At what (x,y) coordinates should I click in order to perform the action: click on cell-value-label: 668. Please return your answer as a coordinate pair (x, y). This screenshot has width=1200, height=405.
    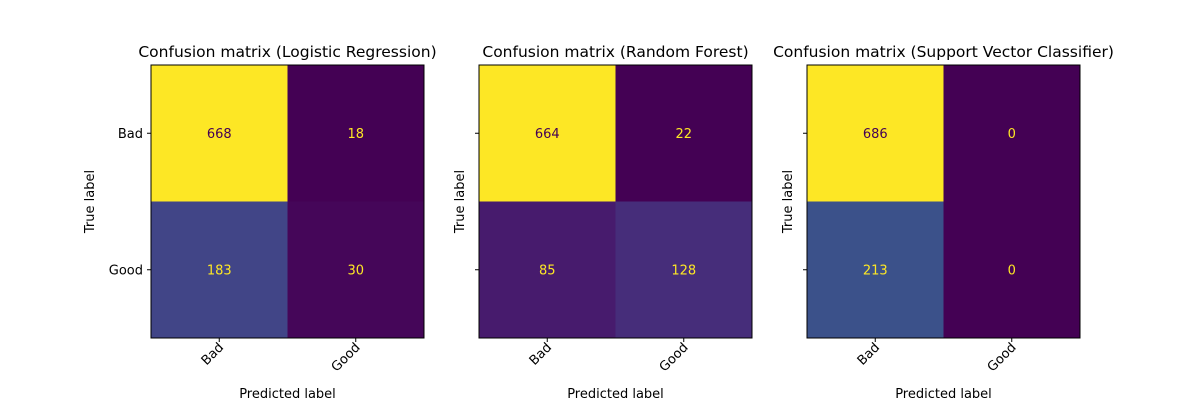
    Looking at the image, I should click on (219, 134).